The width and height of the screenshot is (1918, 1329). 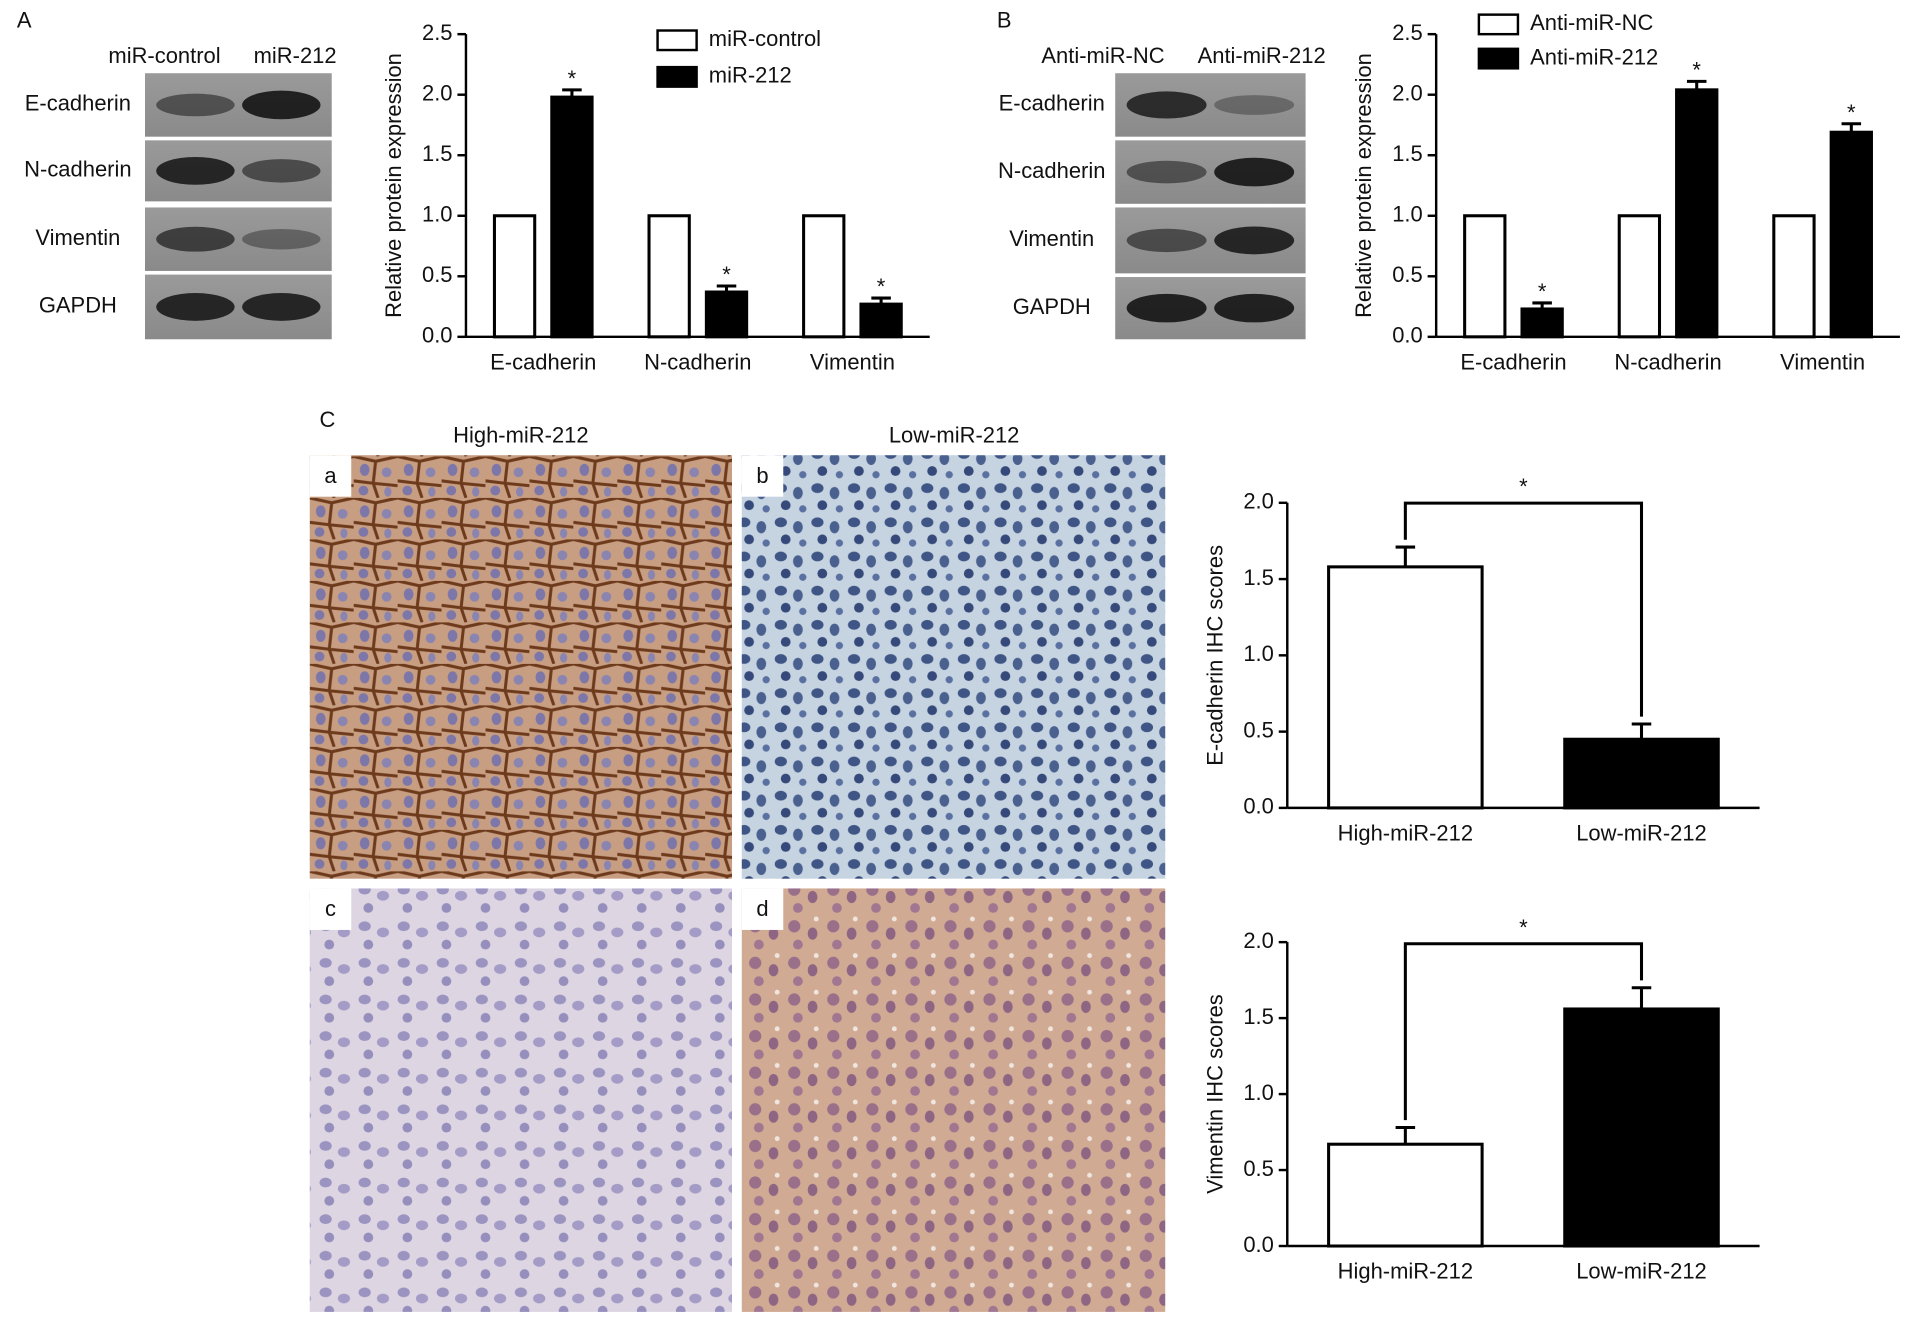 What do you see at coordinates (328, 419) in the screenshot?
I see `panel-label: C` at bounding box center [328, 419].